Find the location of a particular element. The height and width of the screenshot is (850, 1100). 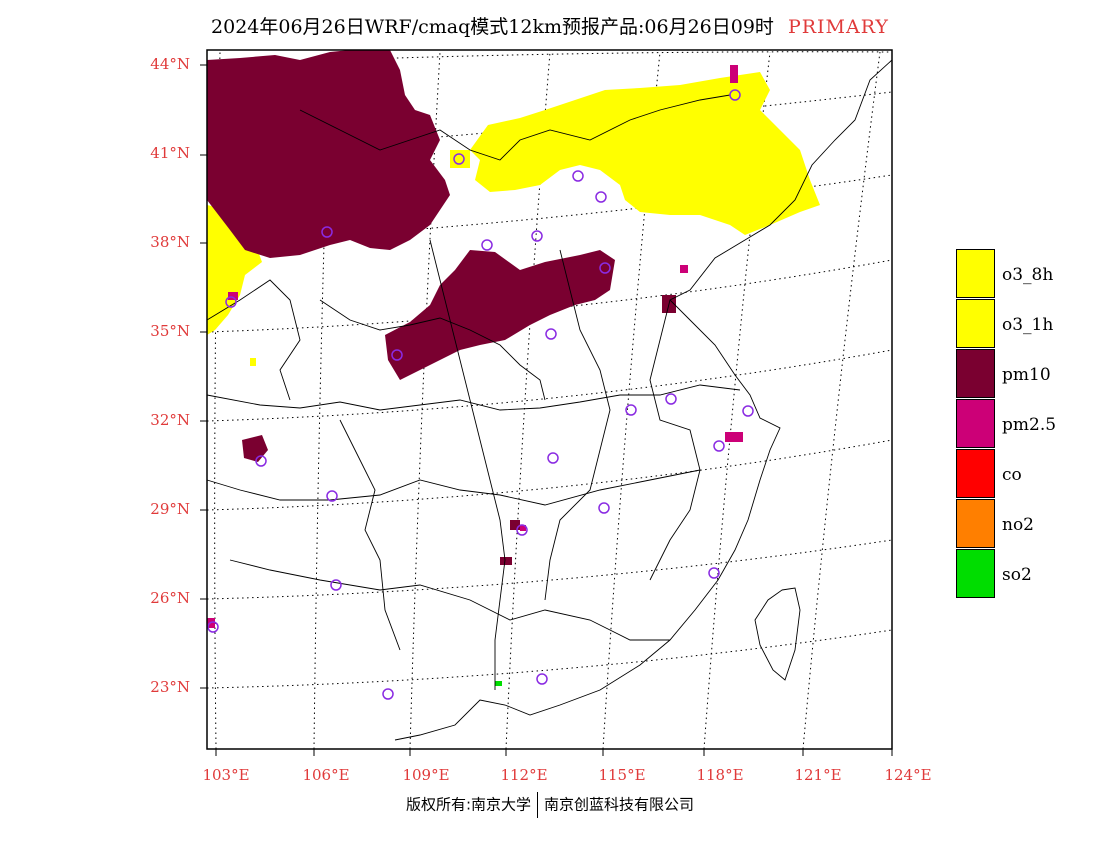

lat-label-44: 44°N is located at coordinates (170, 64).